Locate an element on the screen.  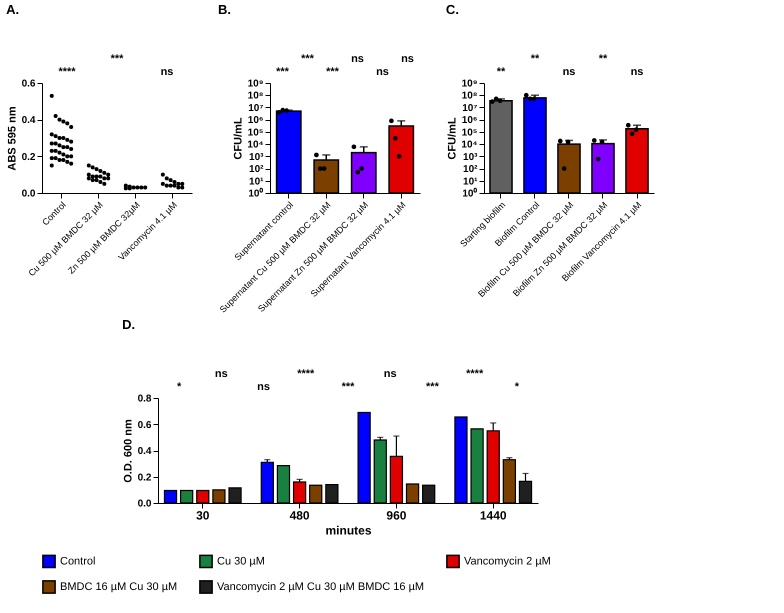
chart-title: C. is located at coordinates (452, 9).